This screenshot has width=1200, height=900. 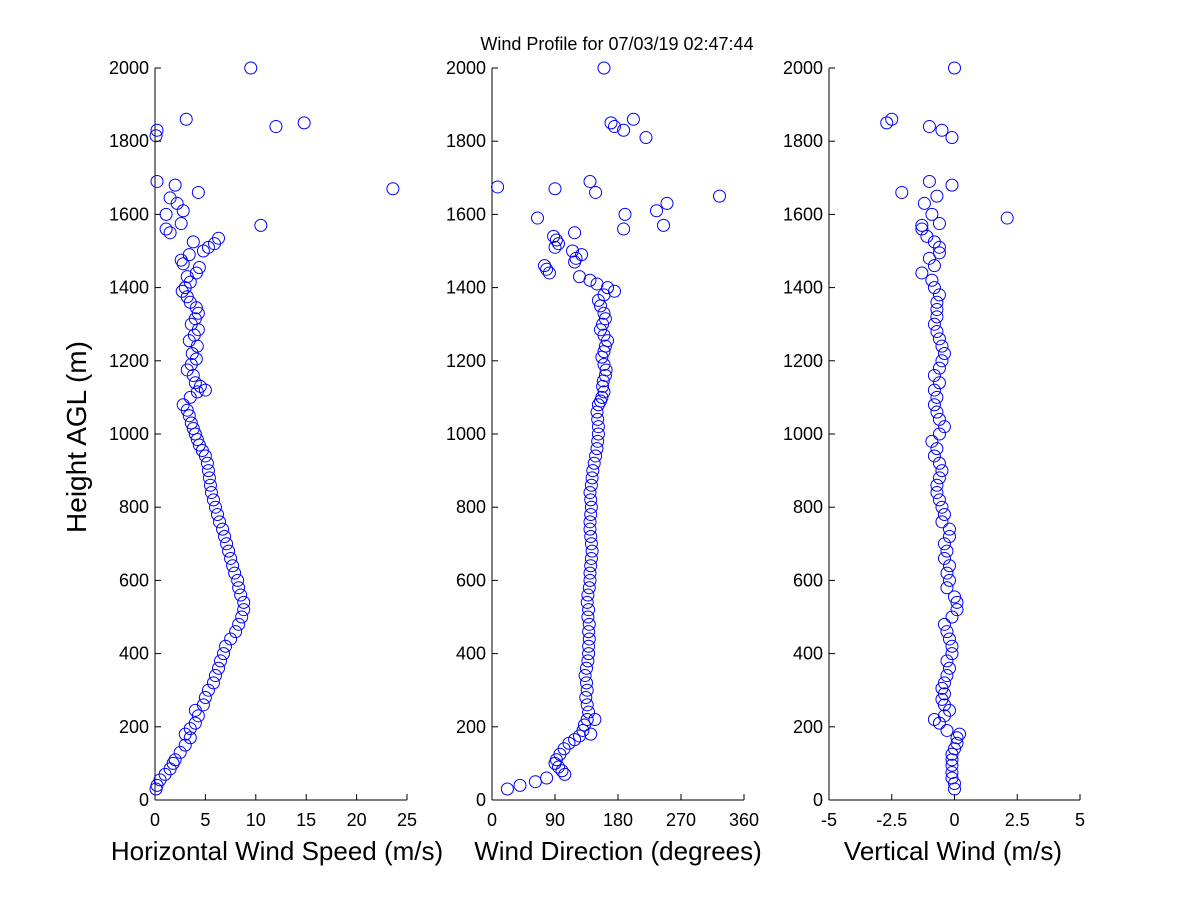 What do you see at coordinates (205, 820) in the screenshot?
I see `x-tick-label: 5` at bounding box center [205, 820].